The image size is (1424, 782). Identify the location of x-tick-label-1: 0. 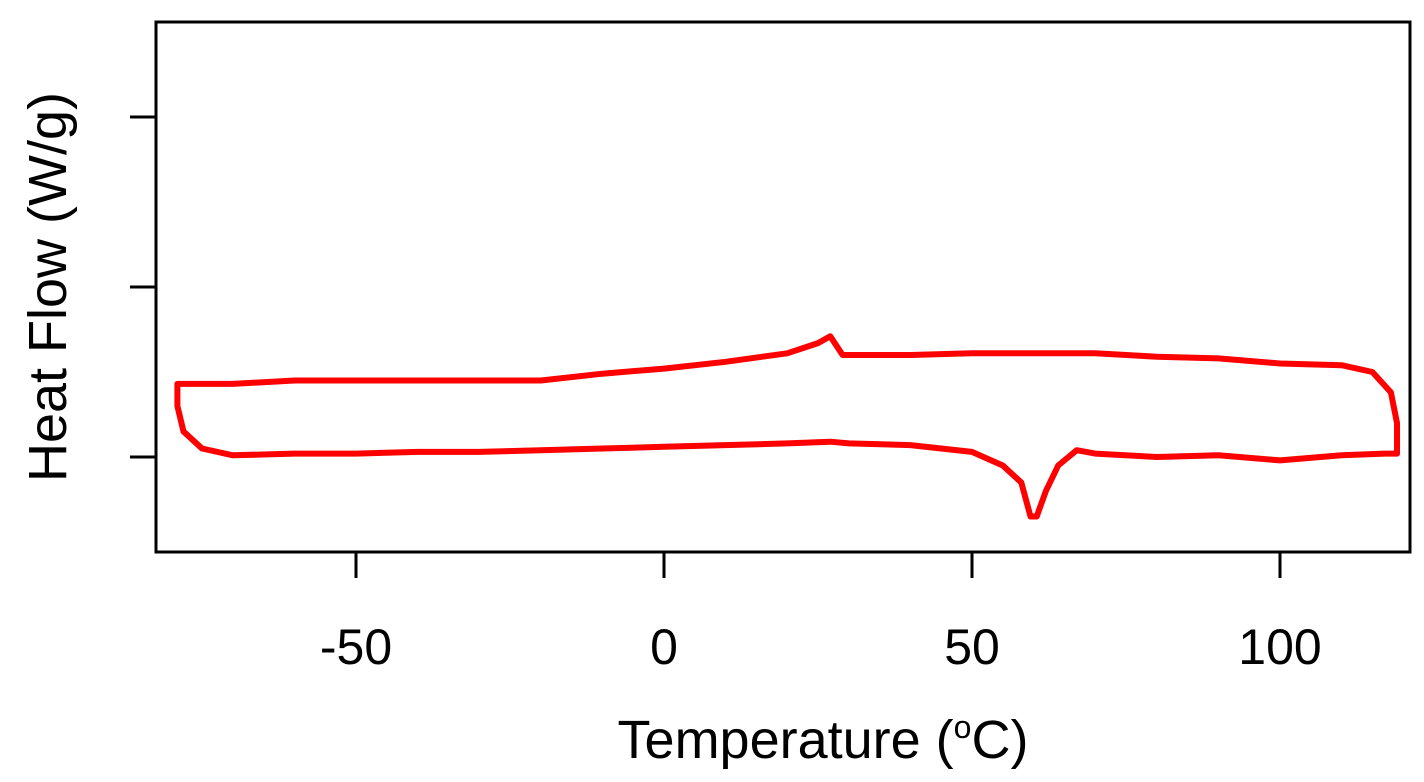
(664, 647).